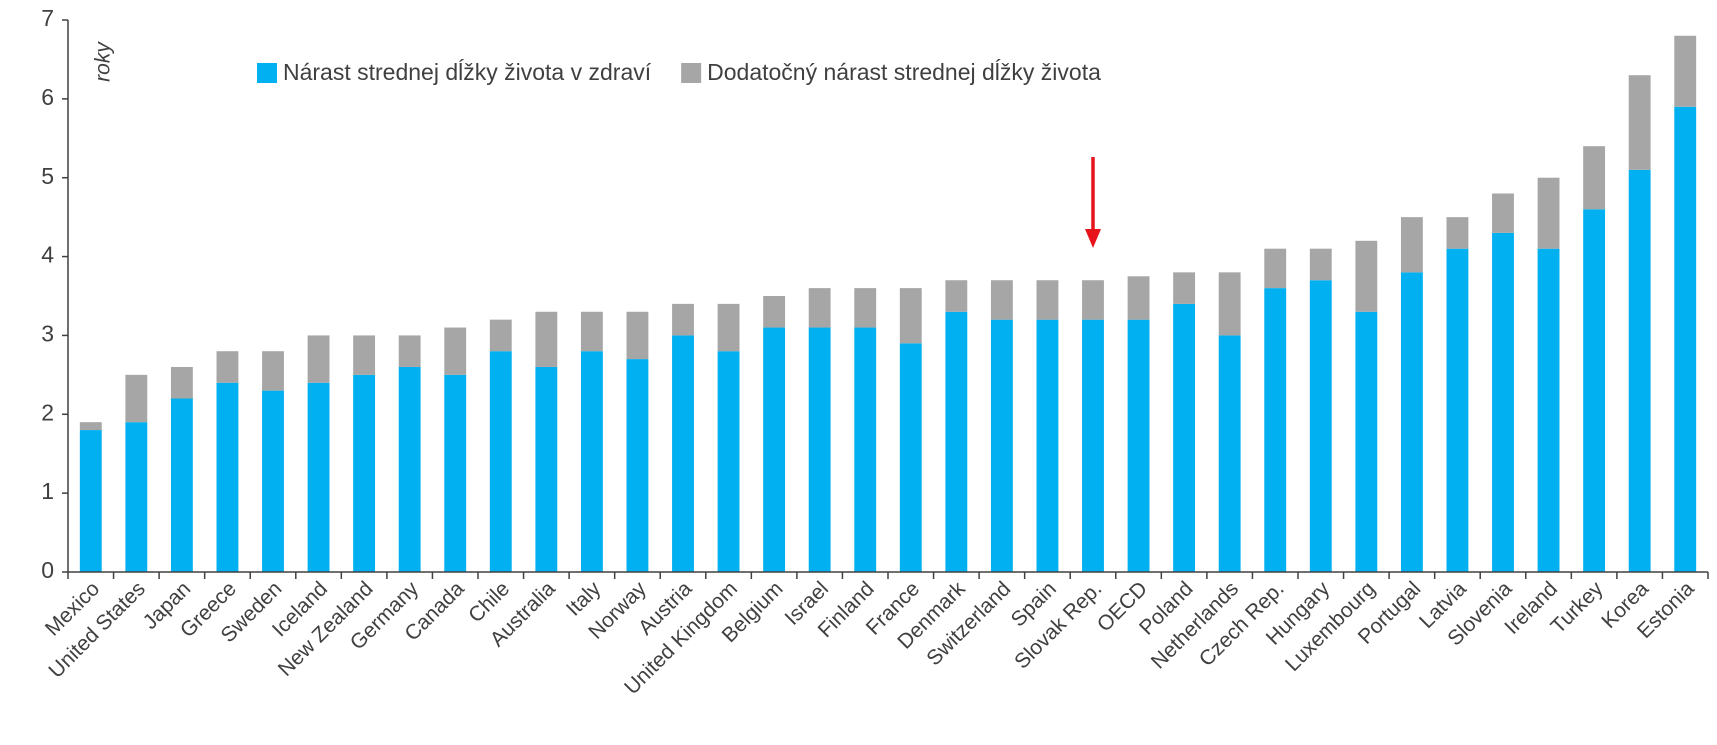 The image size is (1717, 745). What do you see at coordinates (47, 18) in the screenshot?
I see `y-tick-label: 7` at bounding box center [47, 18].